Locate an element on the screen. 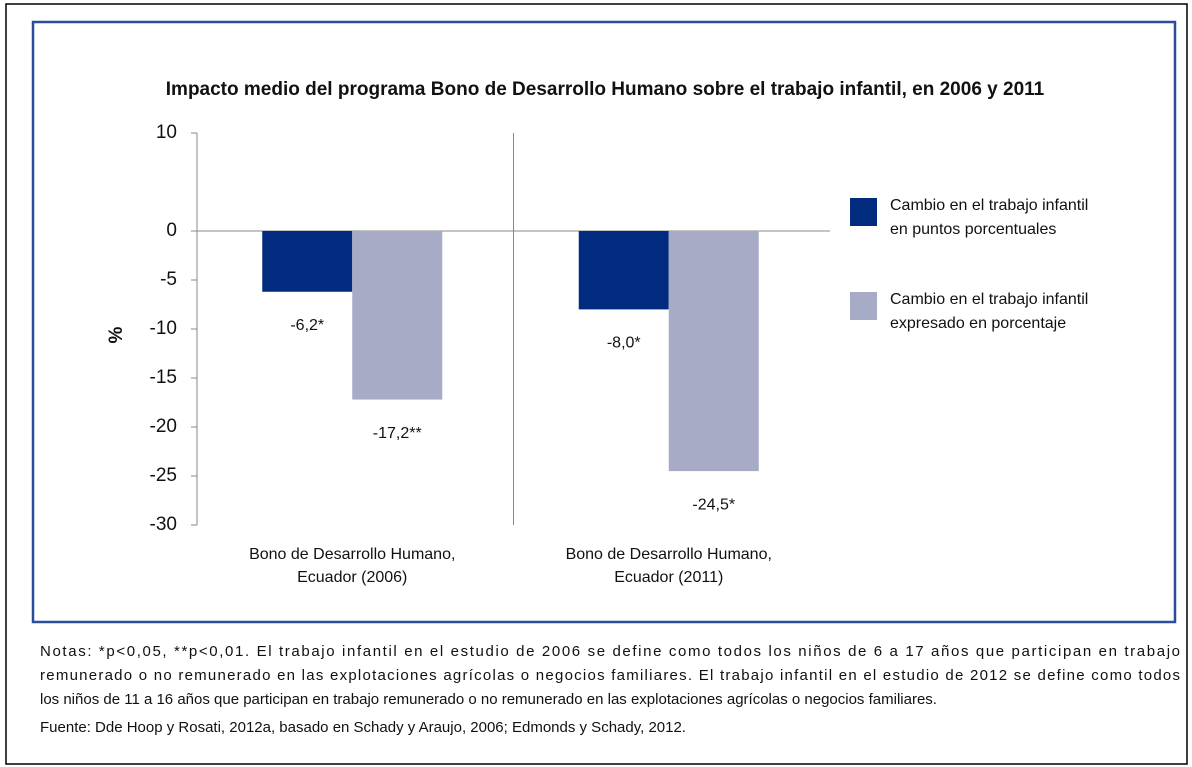 The width and height of the screenshot is (1192, 767). x-tick-label: Ecuador (2006) is located at coordinates (352, 577).